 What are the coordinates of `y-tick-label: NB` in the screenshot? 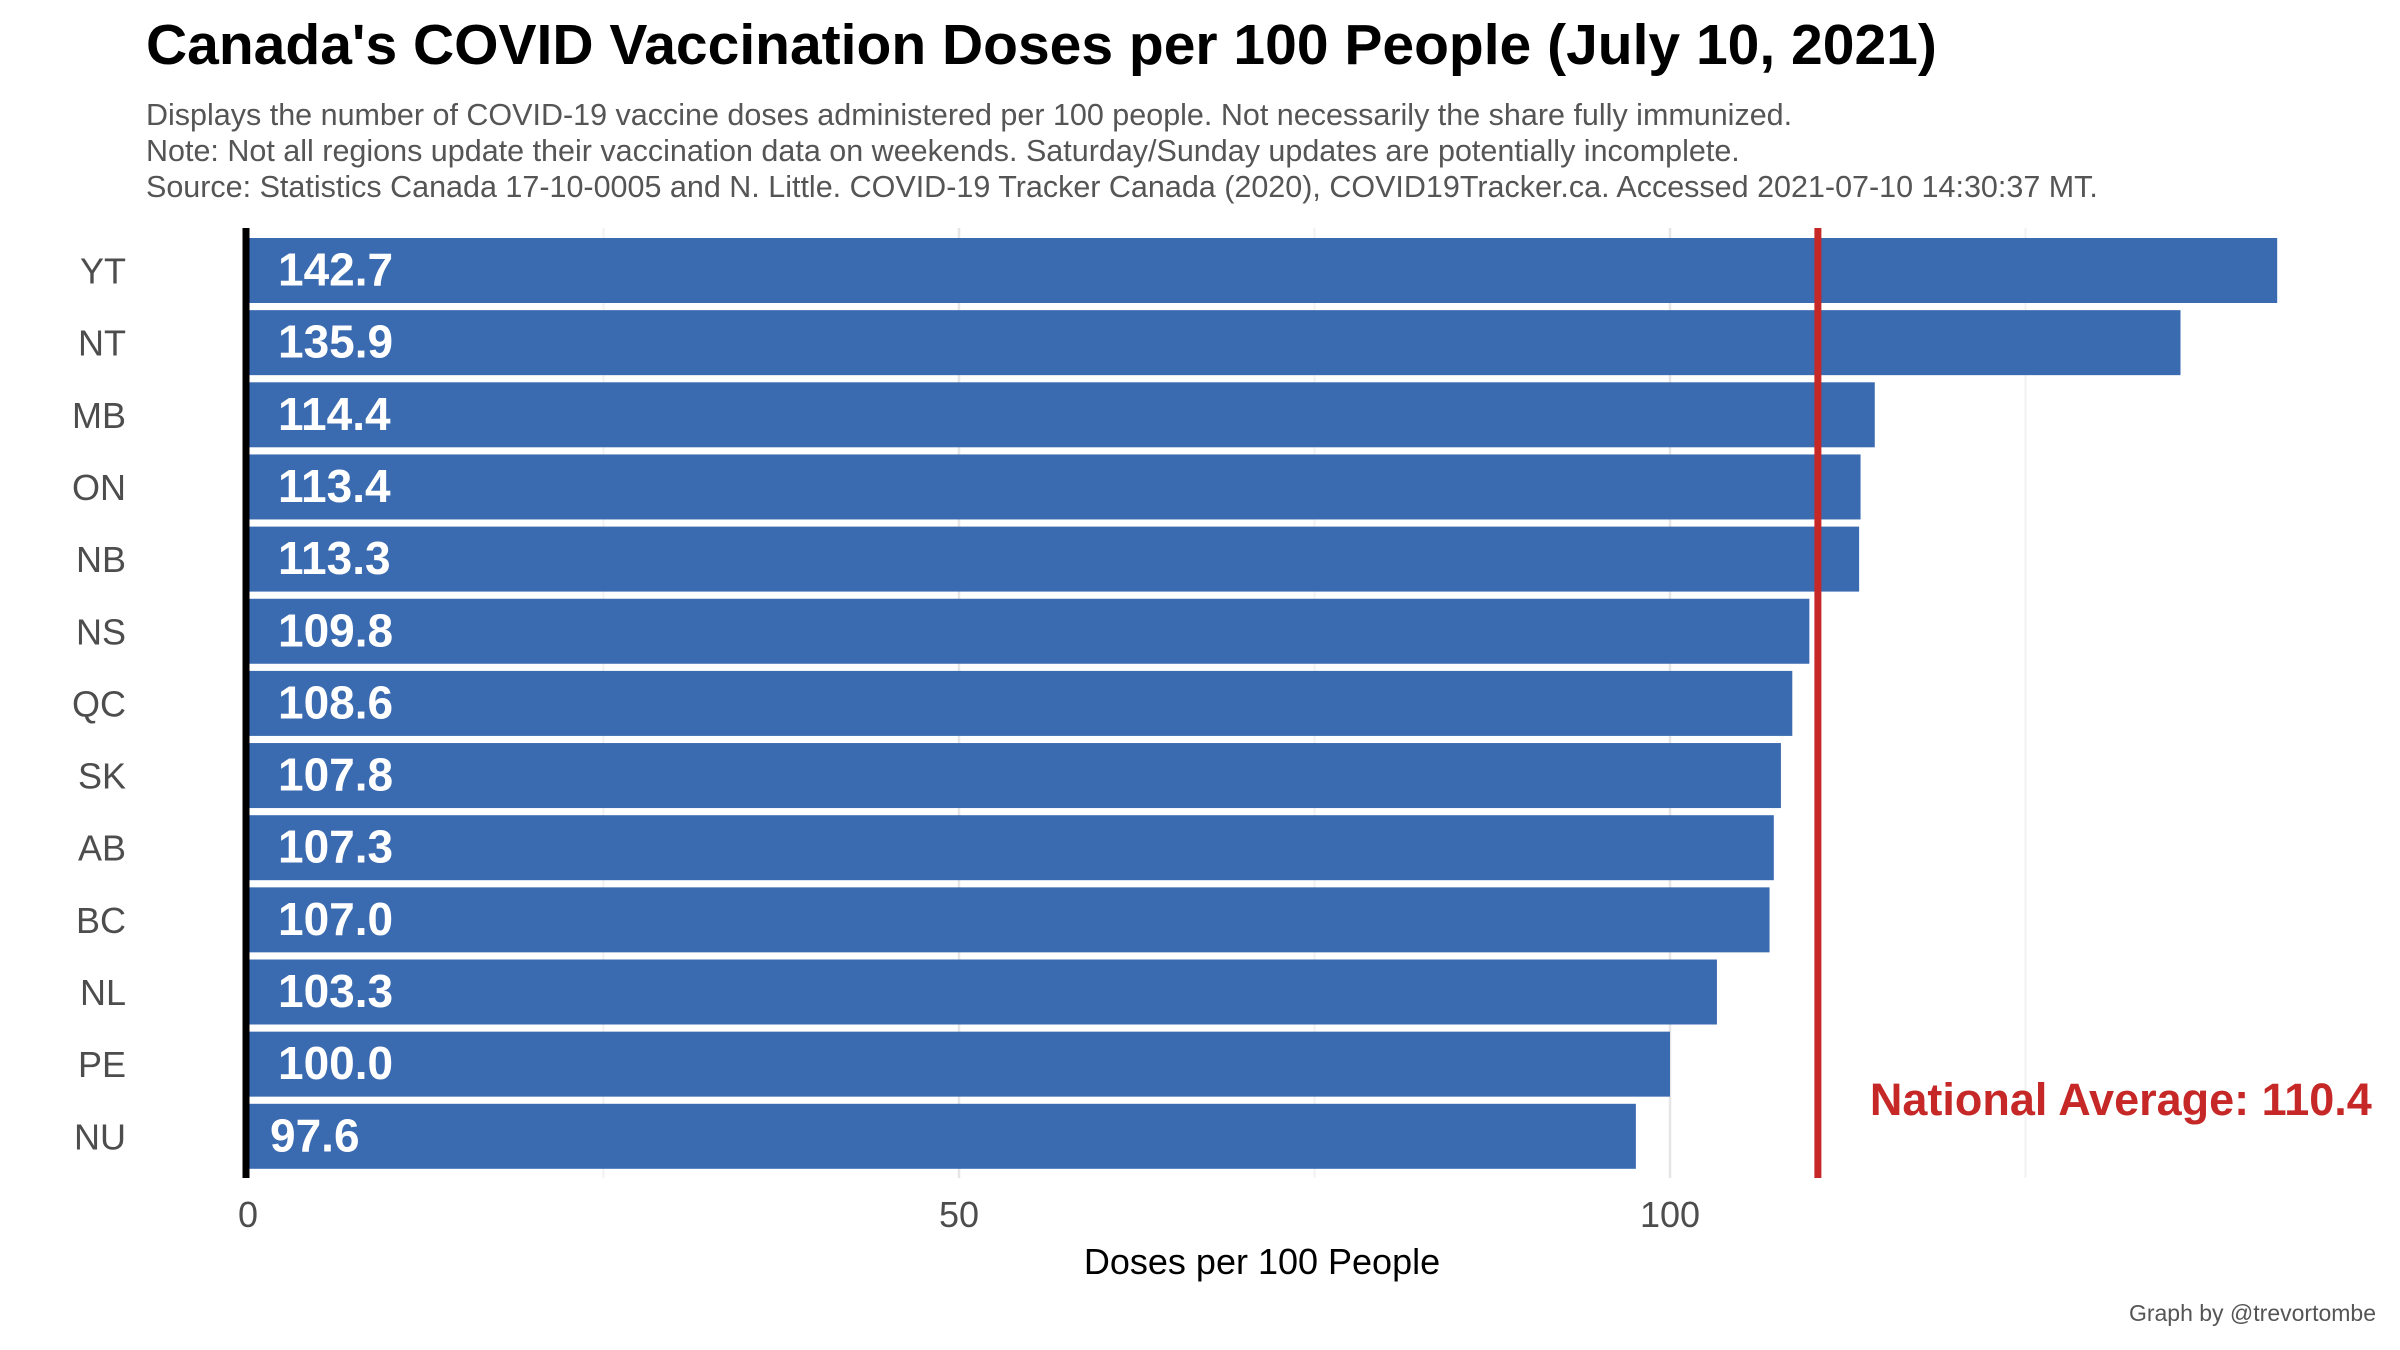 It's located at (101, 559).